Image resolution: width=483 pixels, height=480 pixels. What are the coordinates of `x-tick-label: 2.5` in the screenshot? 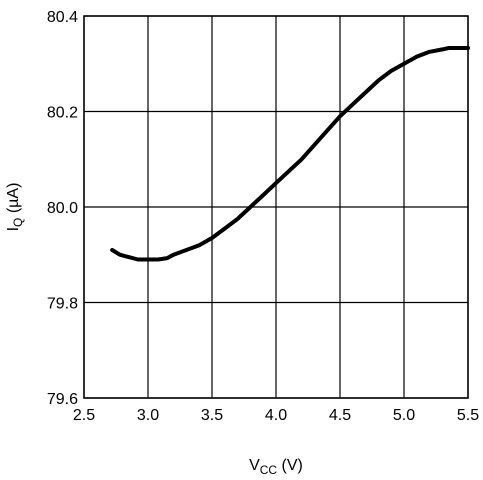 It's located at (84, 415).